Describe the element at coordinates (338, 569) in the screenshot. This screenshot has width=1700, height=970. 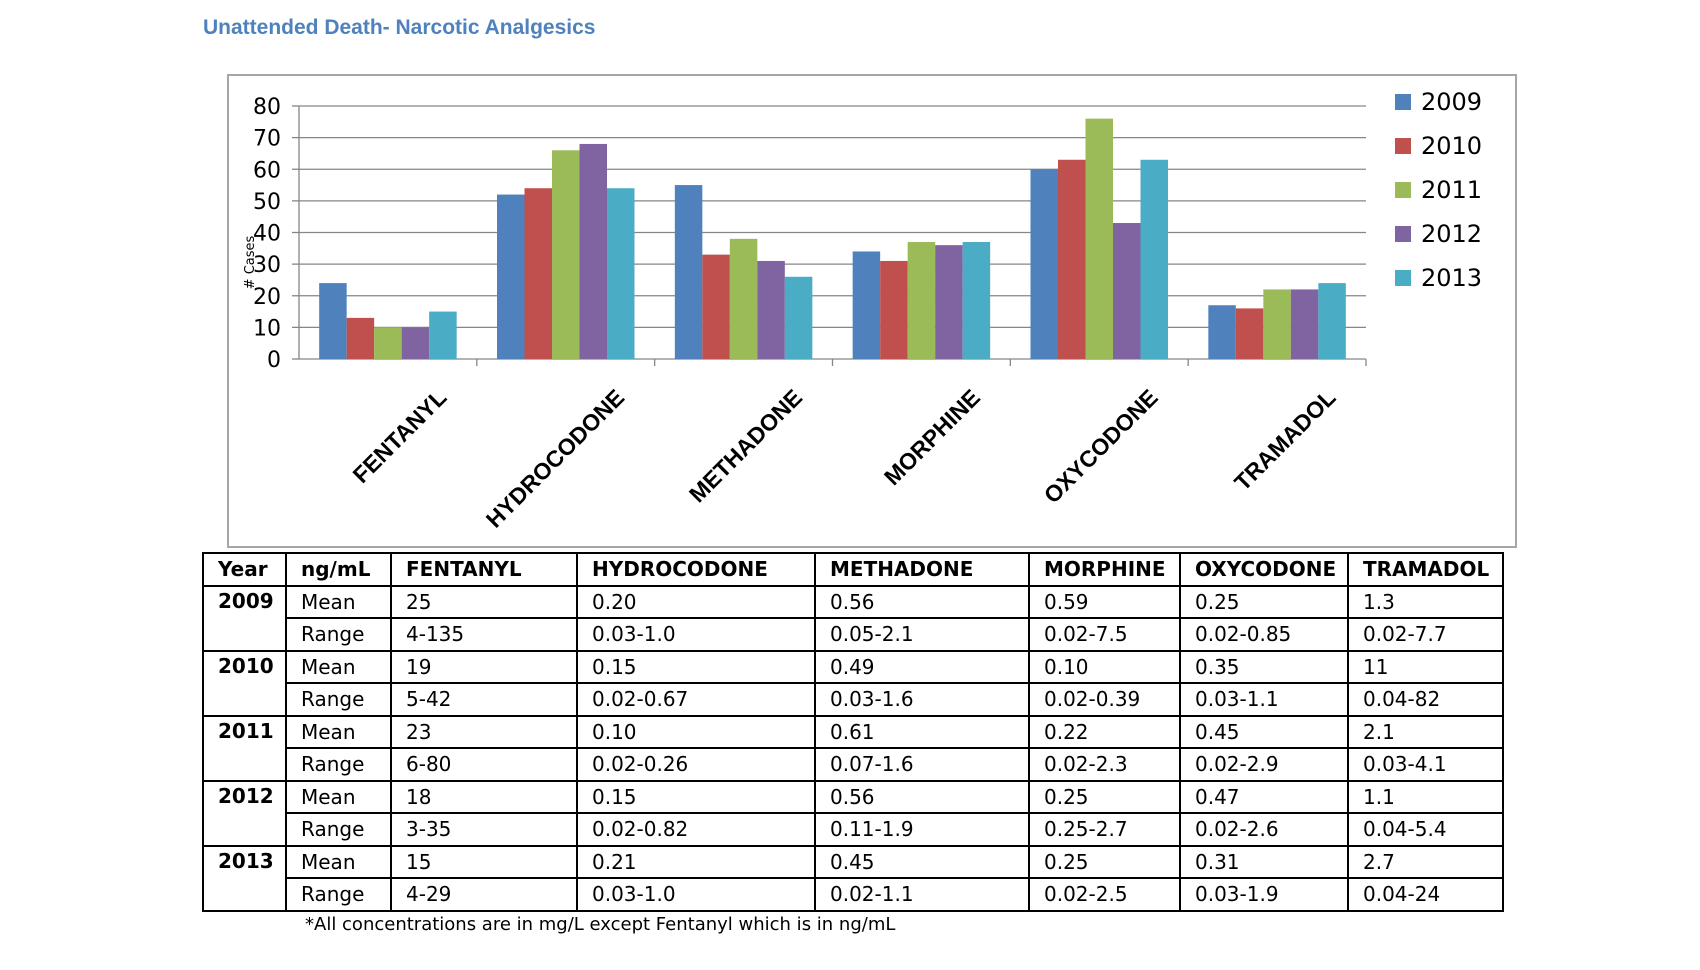
I see `table-header-ng-ml: ng/mL` at that location.